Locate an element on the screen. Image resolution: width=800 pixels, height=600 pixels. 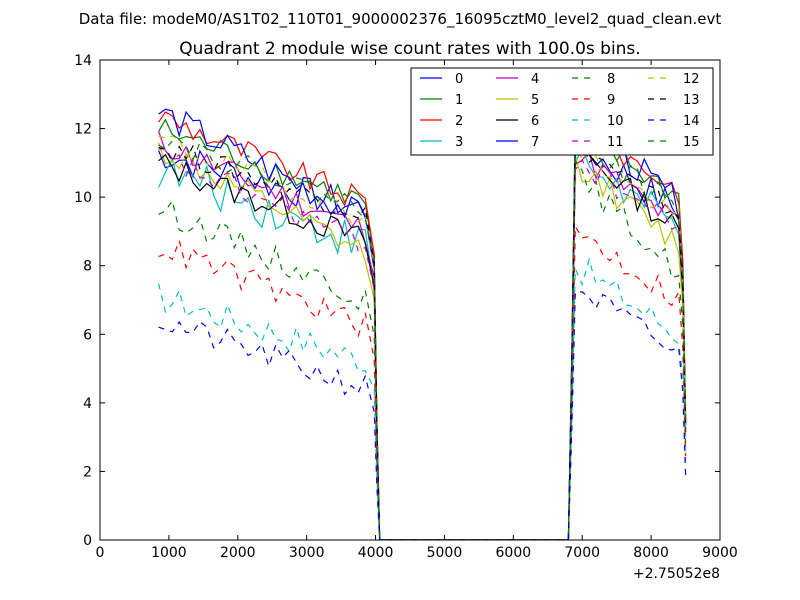
y-tick-label: 8 is located at coordinates (87, 267).